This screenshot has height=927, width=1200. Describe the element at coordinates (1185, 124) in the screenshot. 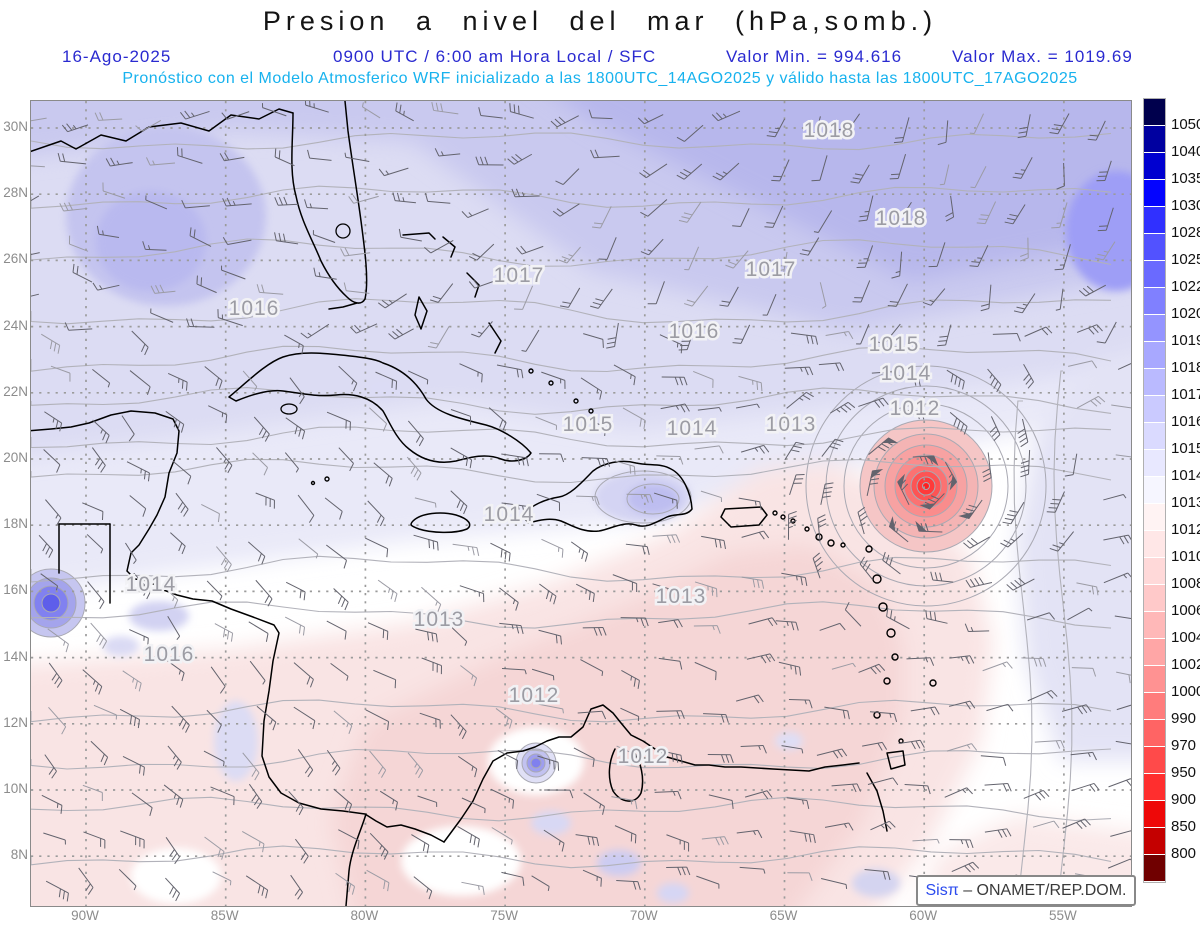

I see `colorbar-tick-label: 1050` at that location.